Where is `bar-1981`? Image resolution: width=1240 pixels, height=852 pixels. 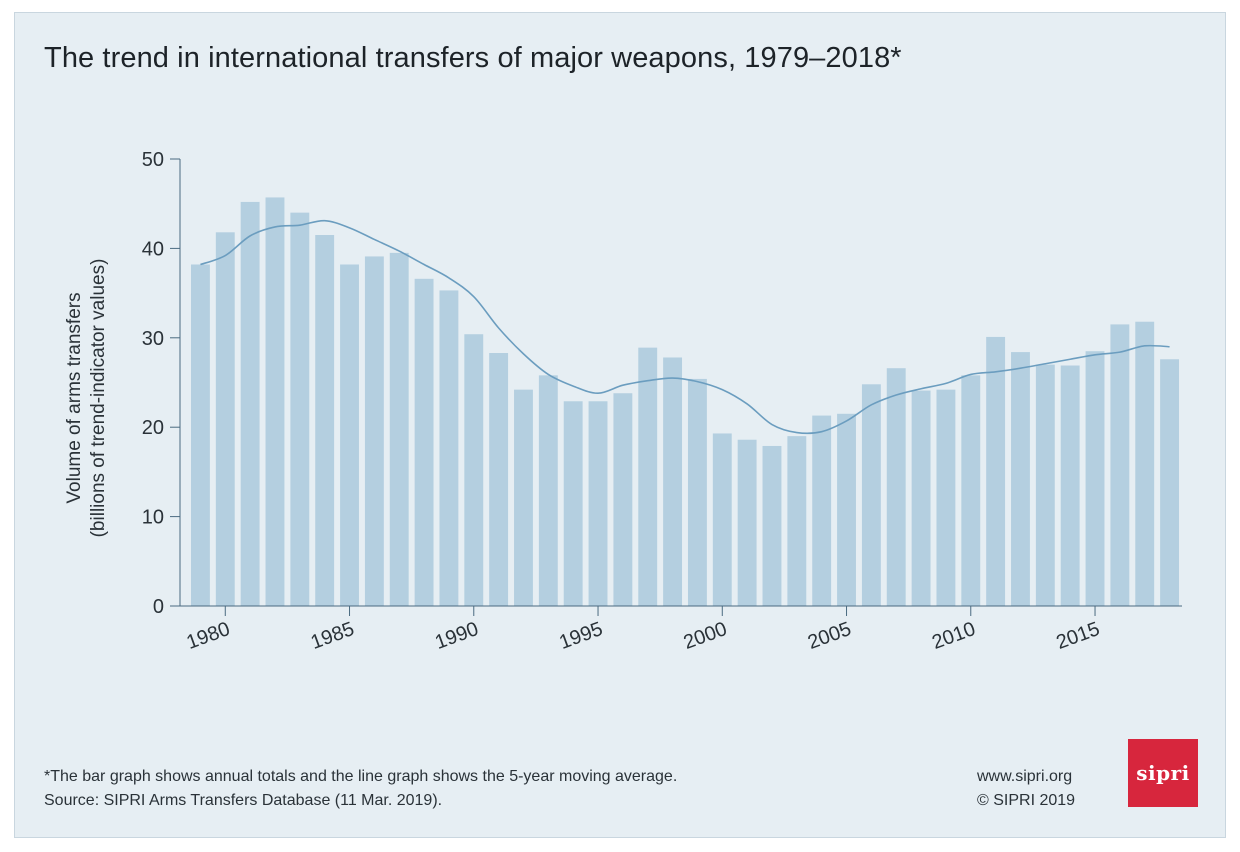
bar-1981 is located at coordinates (250, 403).